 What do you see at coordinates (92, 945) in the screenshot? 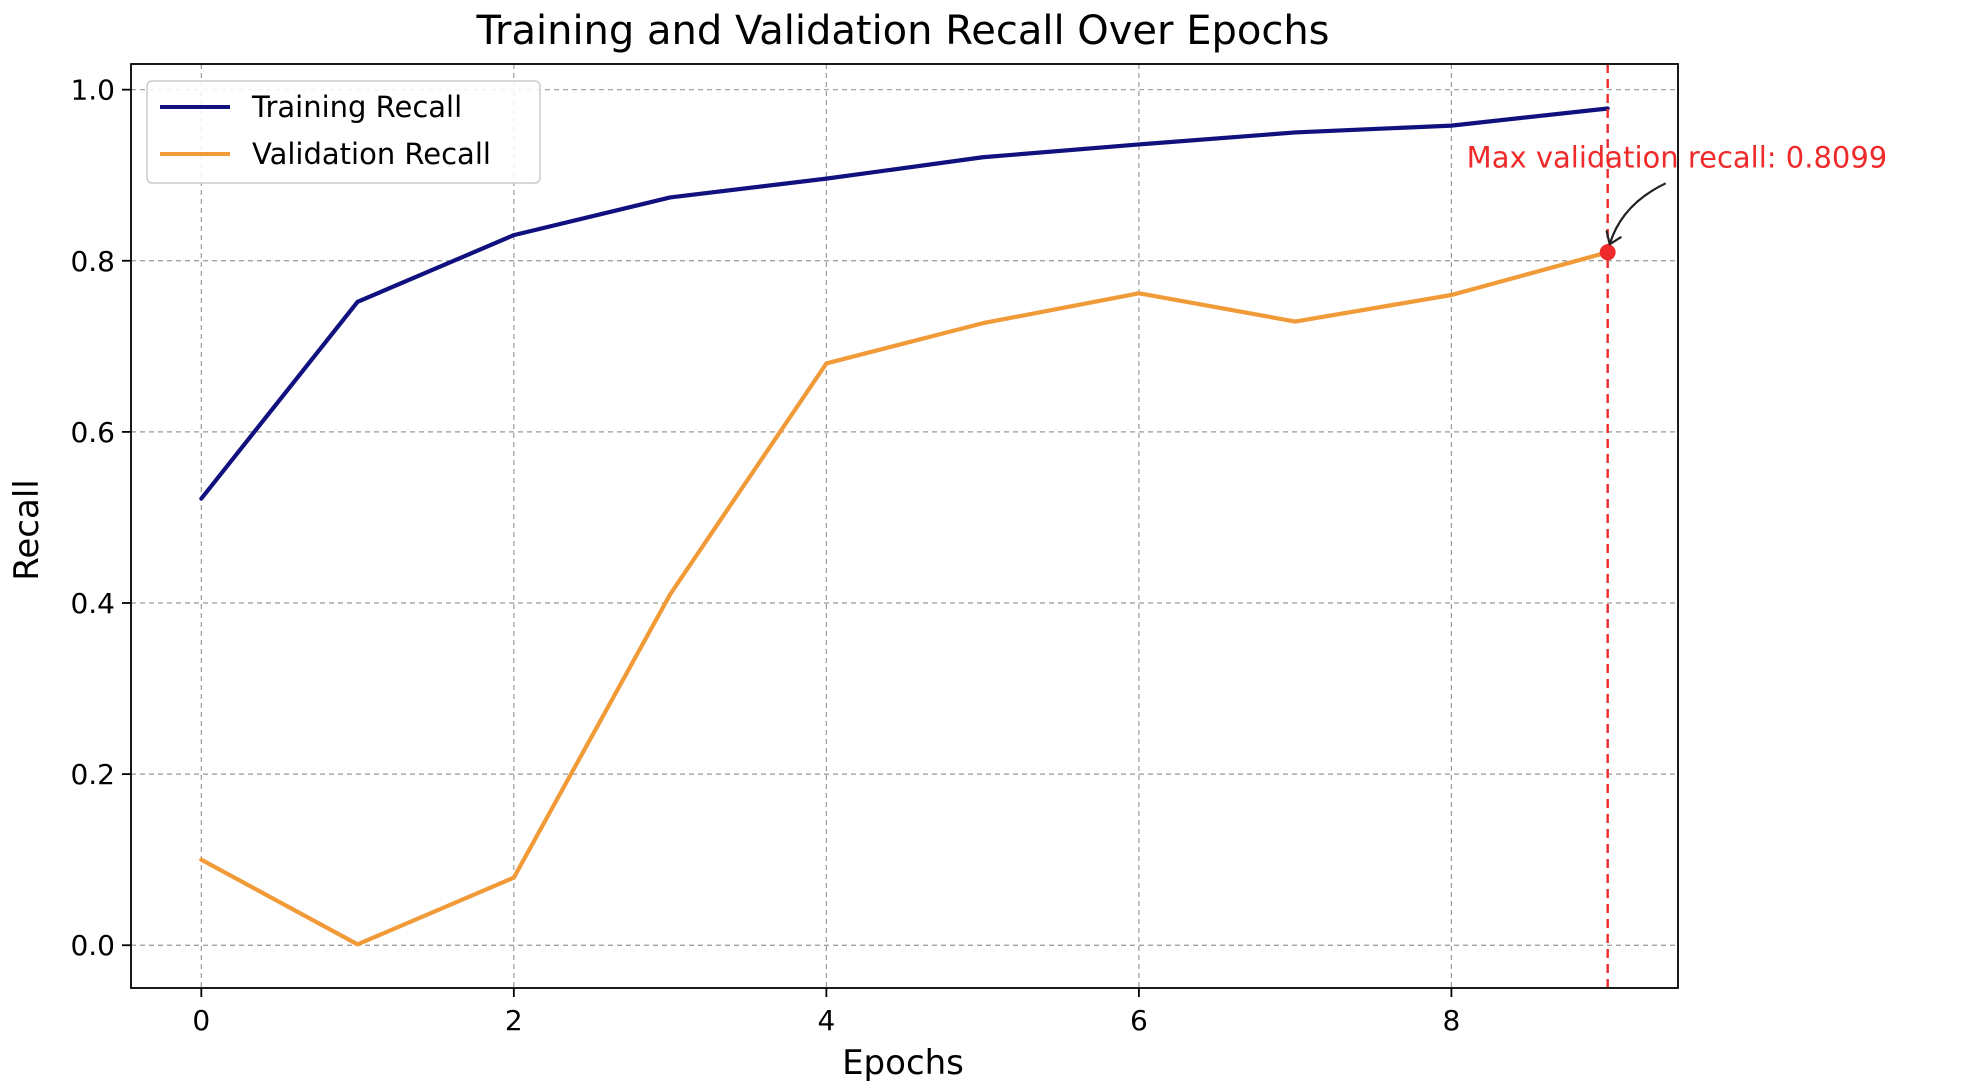
I see `y-tick-label: 0.0` at bounding box center [92, 945].